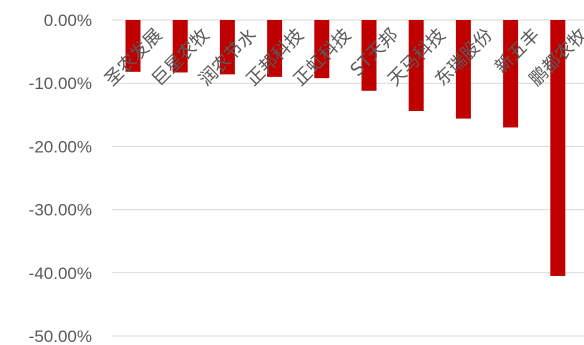 This screenshot has height=345, width=584. What do you see at coordinates (60, 273) in the screenshot?
I see `y-tick-label: -40.00%` at bounding box center [60, 273].